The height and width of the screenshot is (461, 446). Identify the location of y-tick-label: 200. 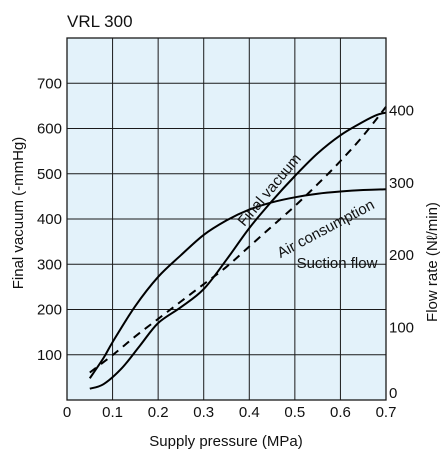
(49, 310).